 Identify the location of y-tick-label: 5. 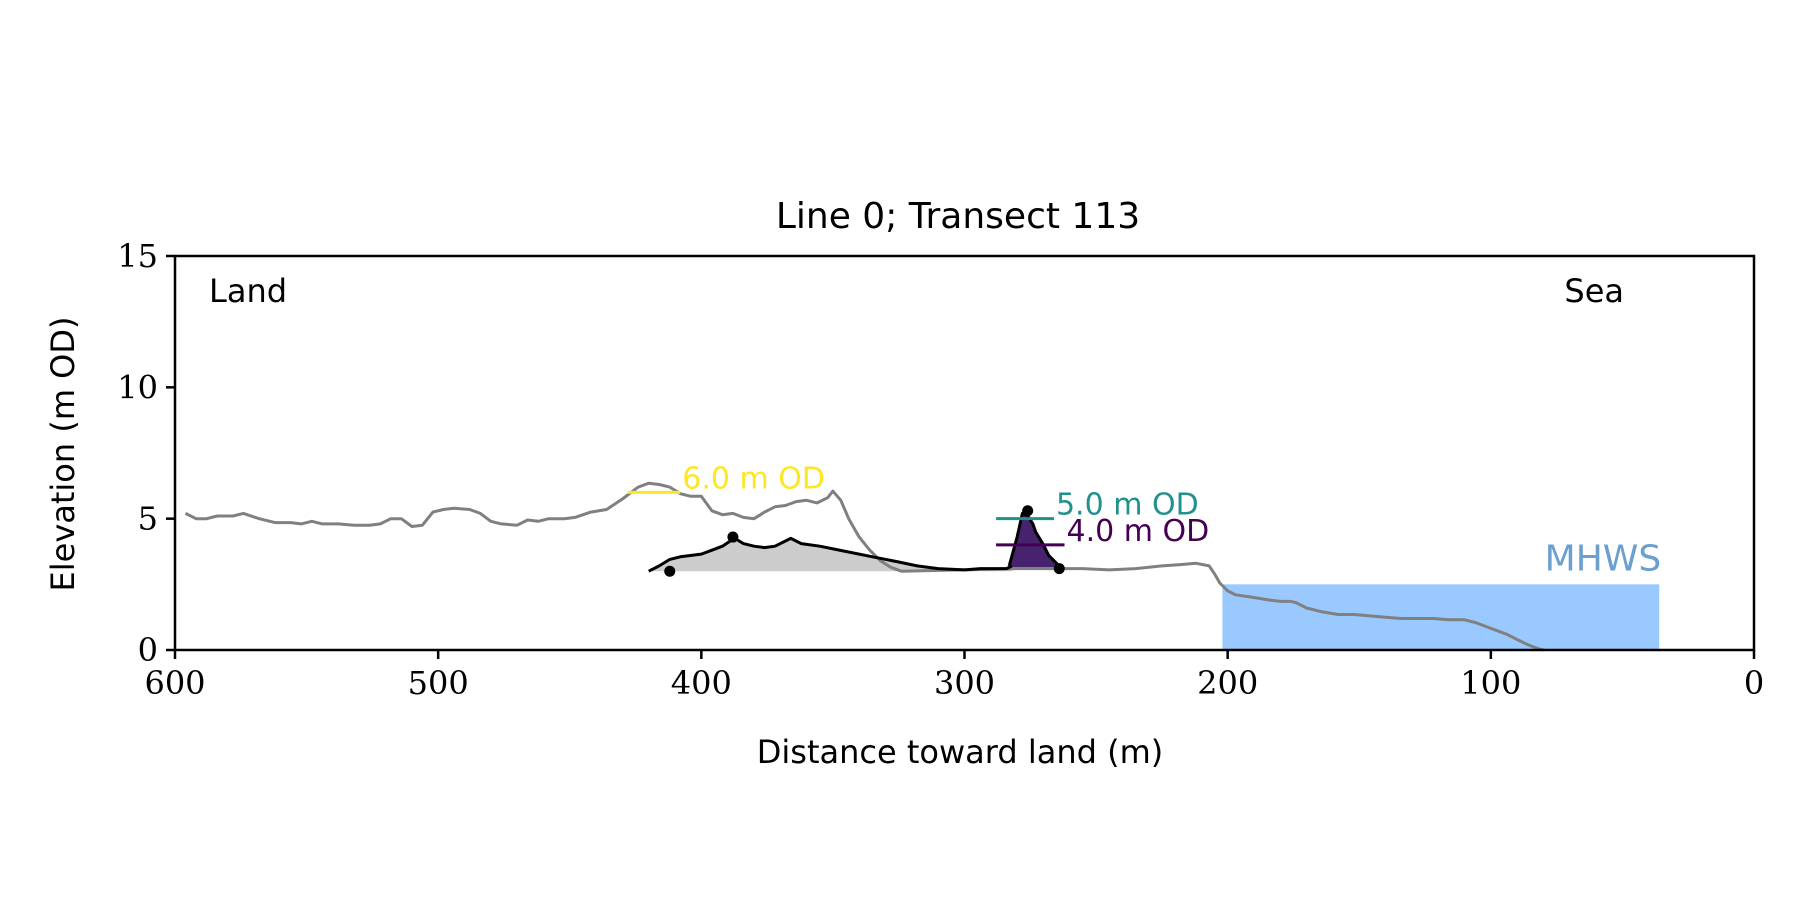
(148, 519).